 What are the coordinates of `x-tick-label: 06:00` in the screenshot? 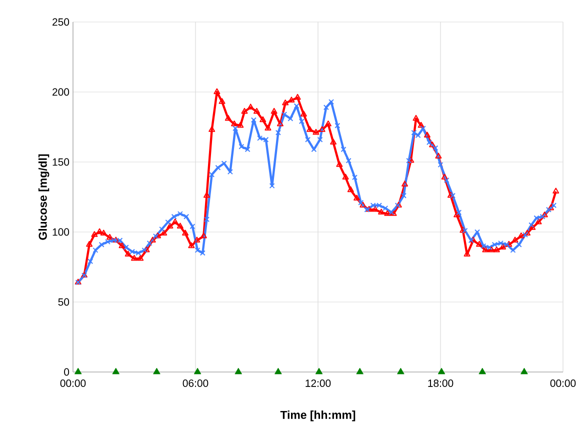 It's located at (195, 383).